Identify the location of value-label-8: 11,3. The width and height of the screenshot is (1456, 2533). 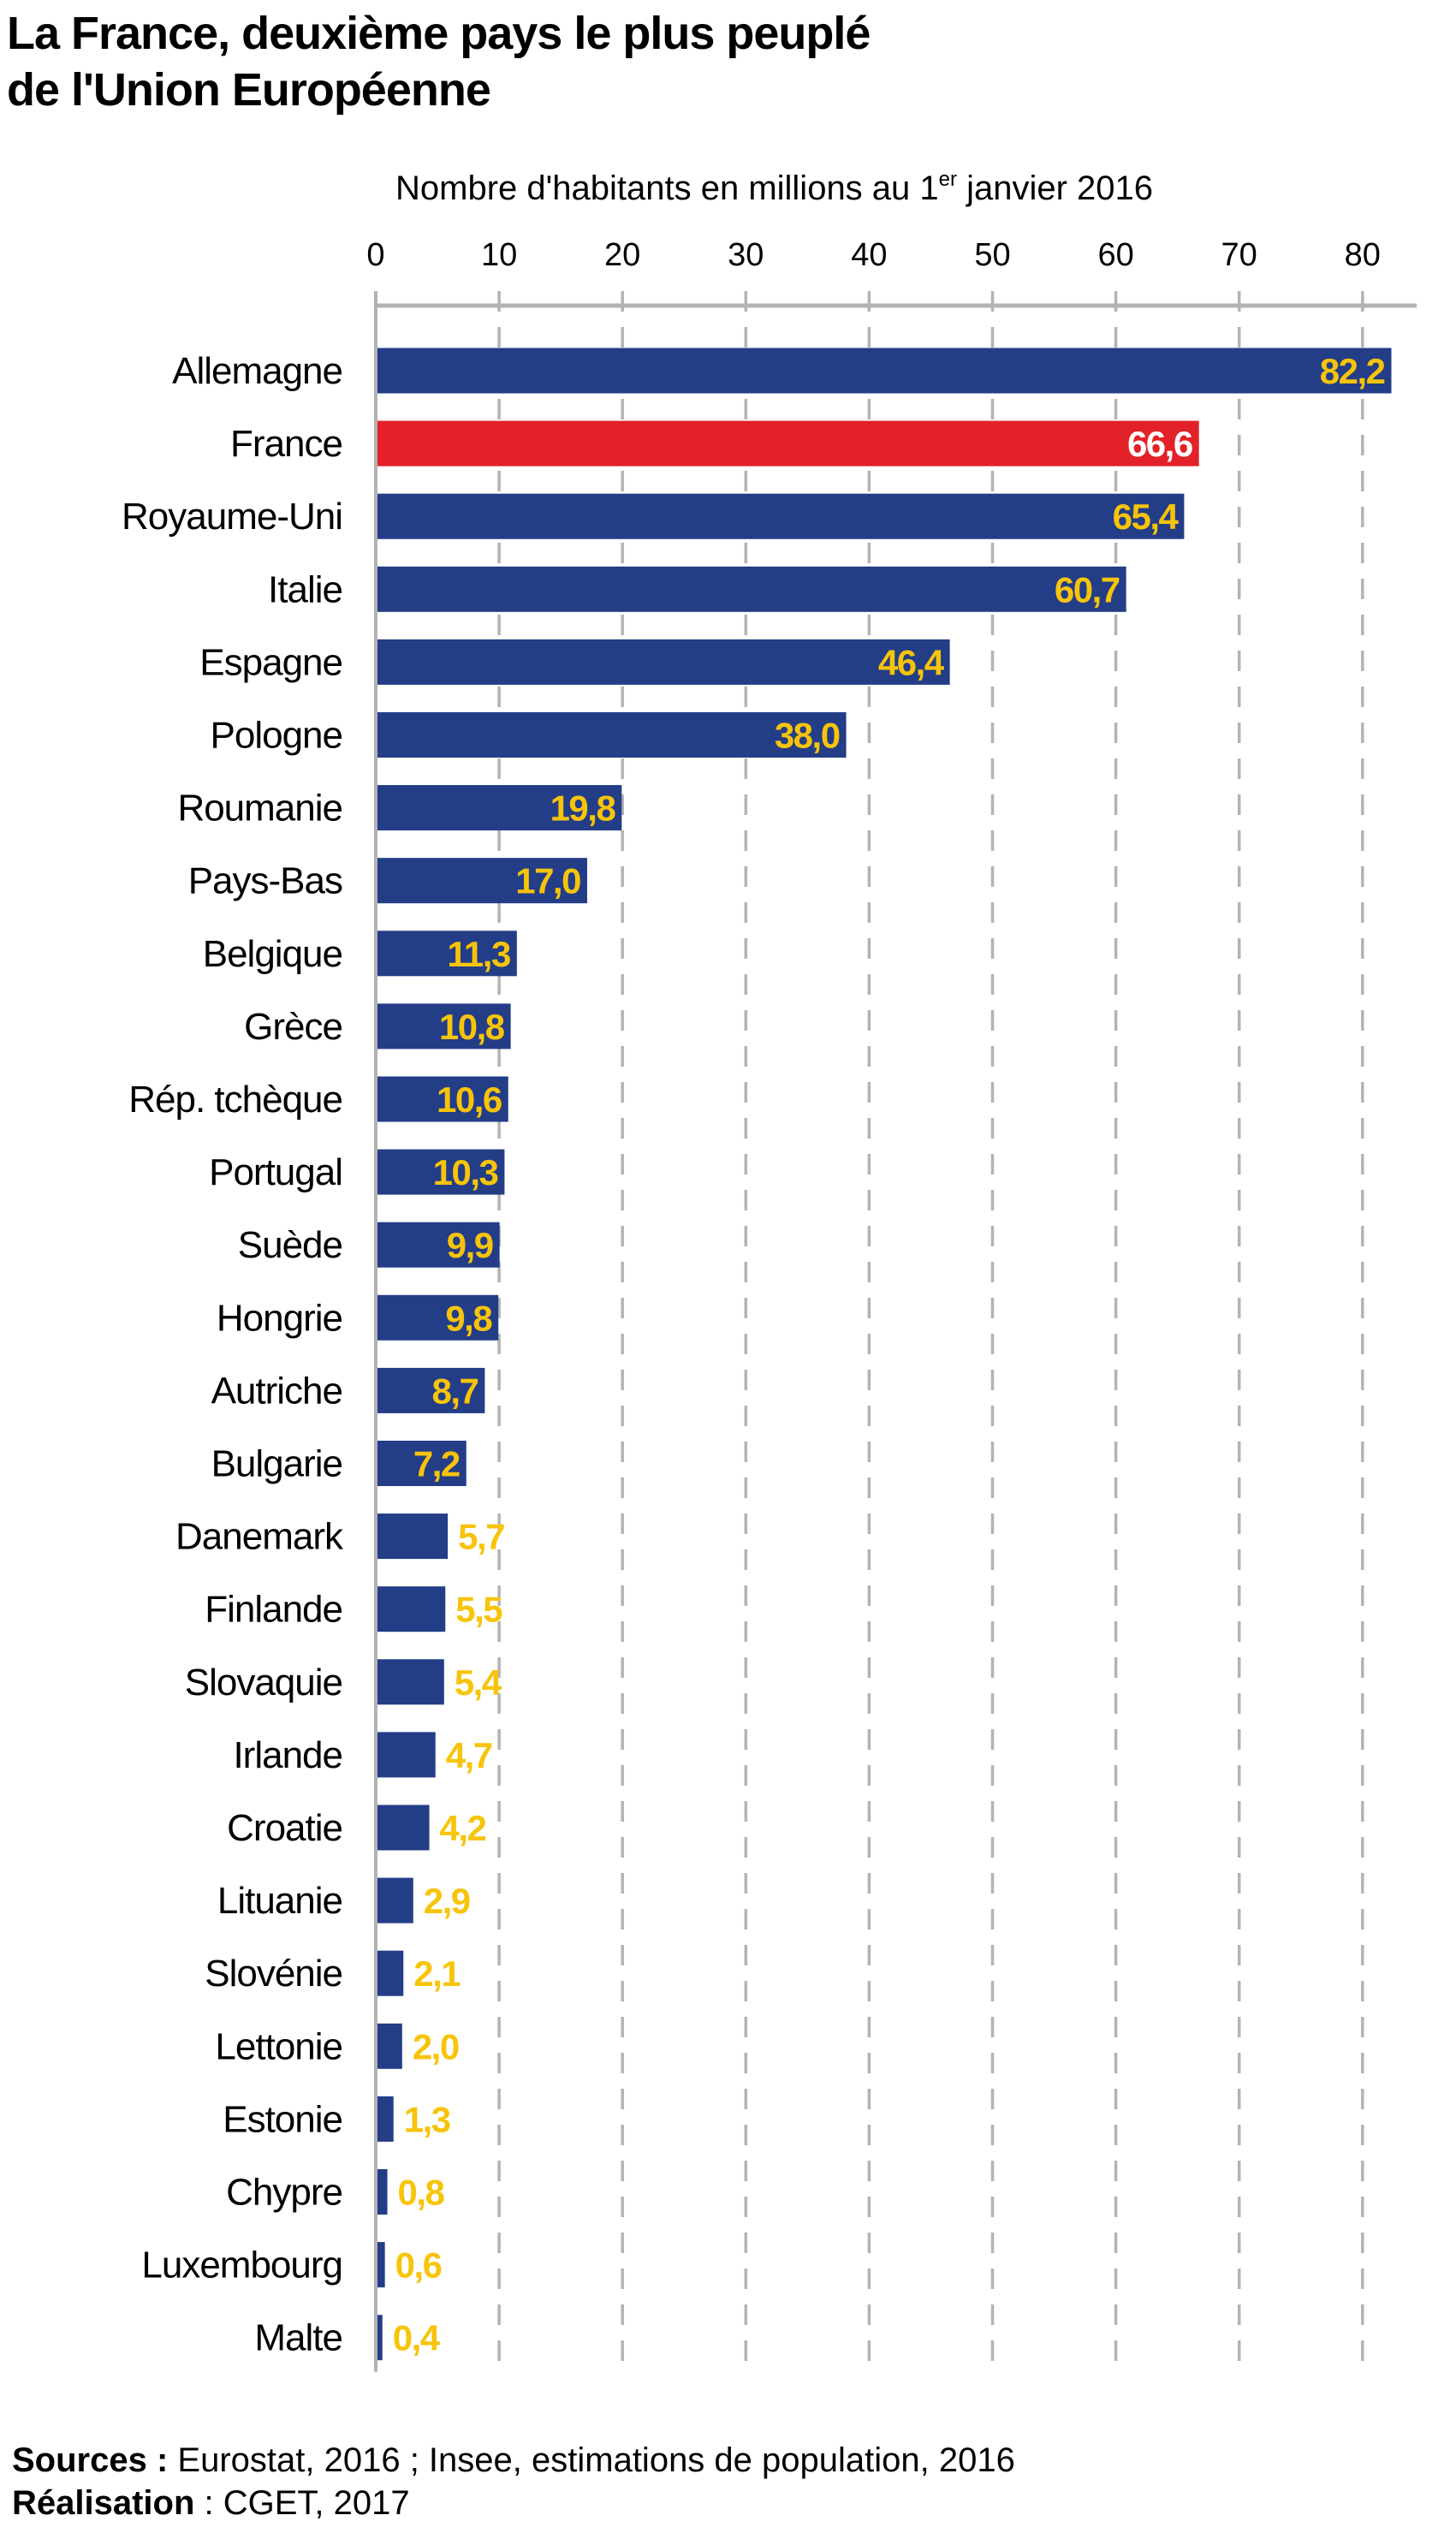
(478, 954).